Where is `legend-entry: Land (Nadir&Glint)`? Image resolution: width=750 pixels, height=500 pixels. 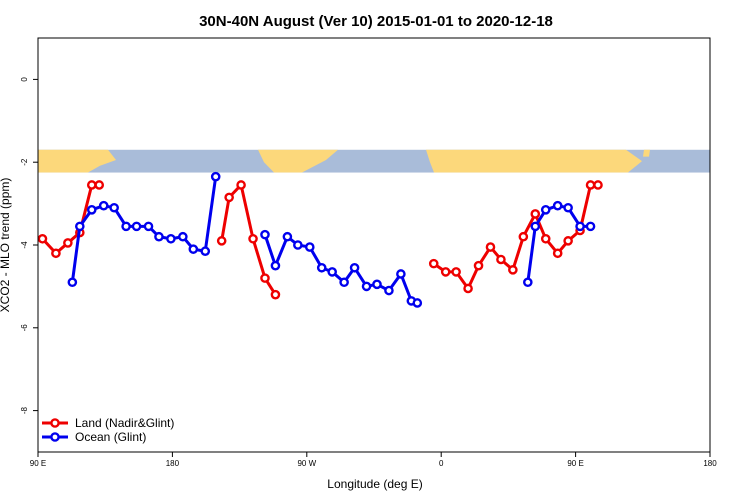
legend-entry: Land (Nadir&Glint) is located at coordinates (108, 423).